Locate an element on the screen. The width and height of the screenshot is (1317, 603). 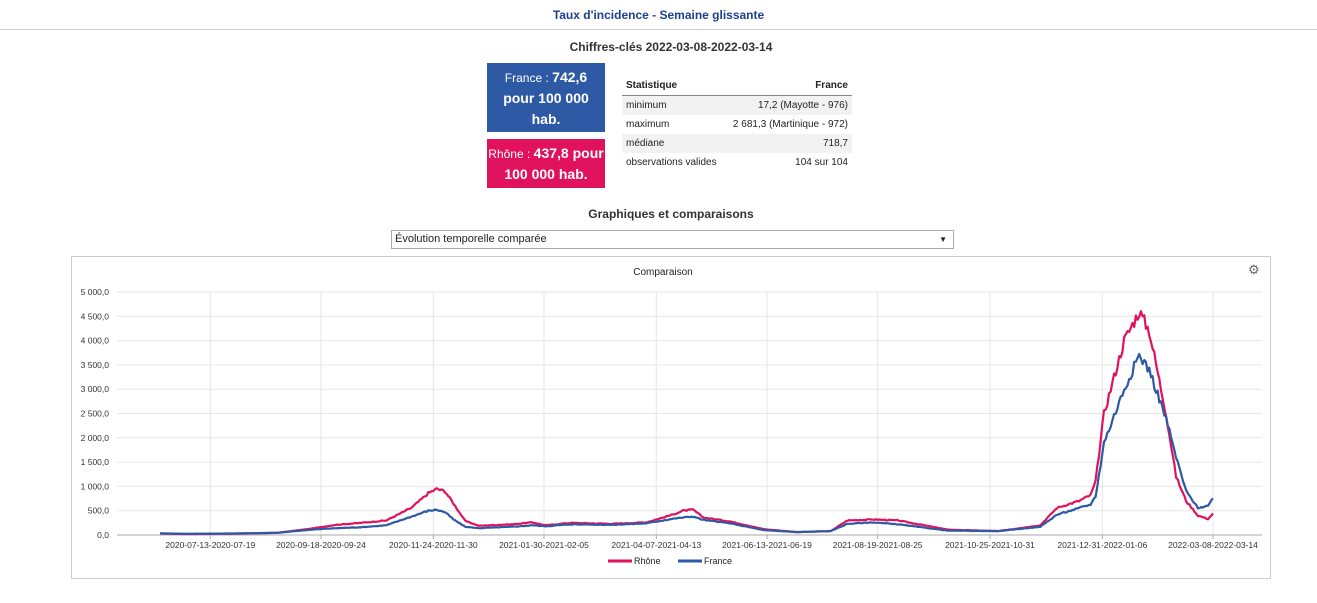
stats-header-row: Statistique France is located at coordinates (737, 86).